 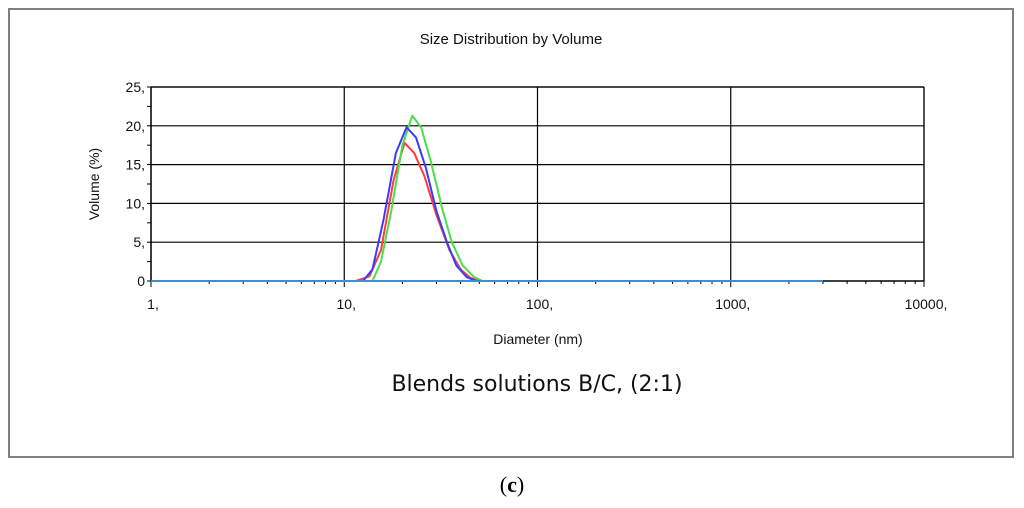 What do you see at coordinates (141, 281) in the screenshot?
I see `y-tick-label: 0` at bounding box center [141, 281].